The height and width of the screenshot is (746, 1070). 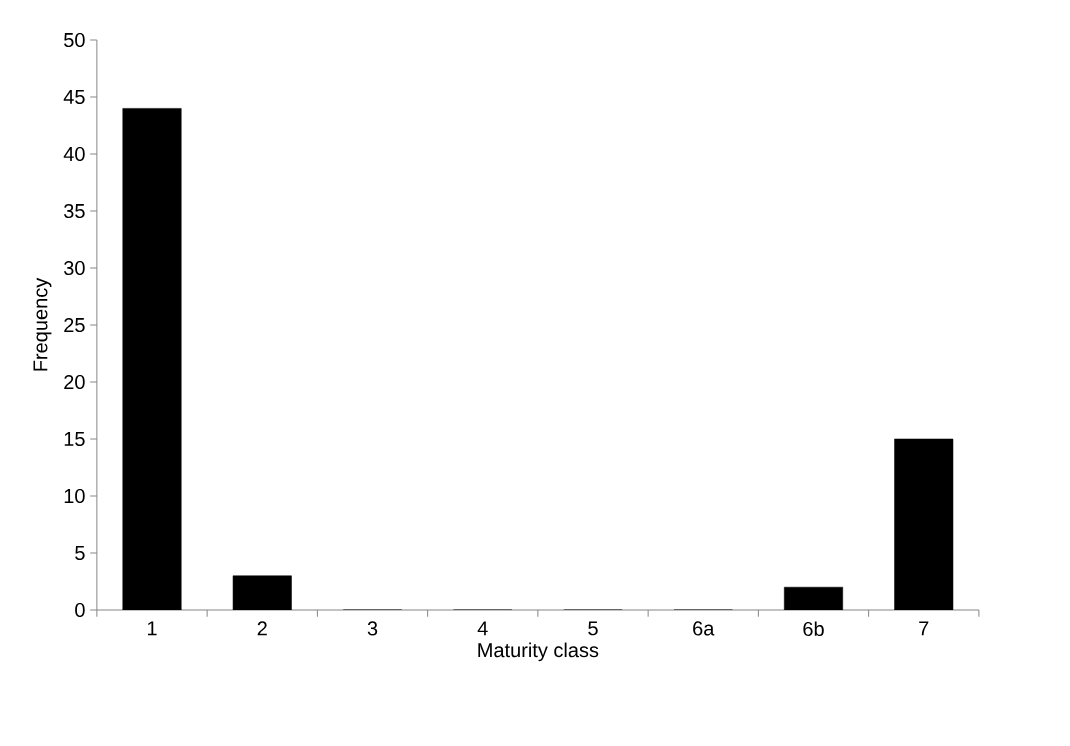 I want to click on y-tick-label: 20, so click(x=74, y=382).